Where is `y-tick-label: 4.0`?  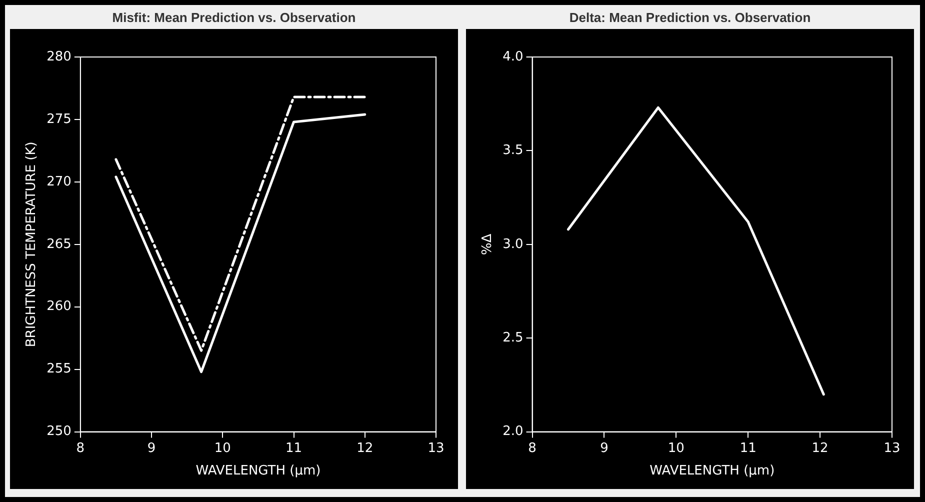
y-tick-label: 4.0 is located at coordinates (513, 56).